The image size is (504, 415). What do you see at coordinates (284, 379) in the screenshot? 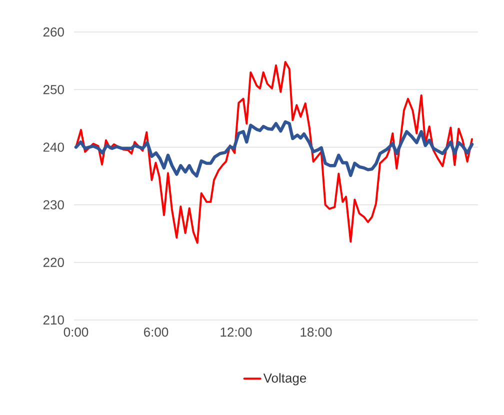
I see `legend-label: Voltage` at bounding box center [284, 379].